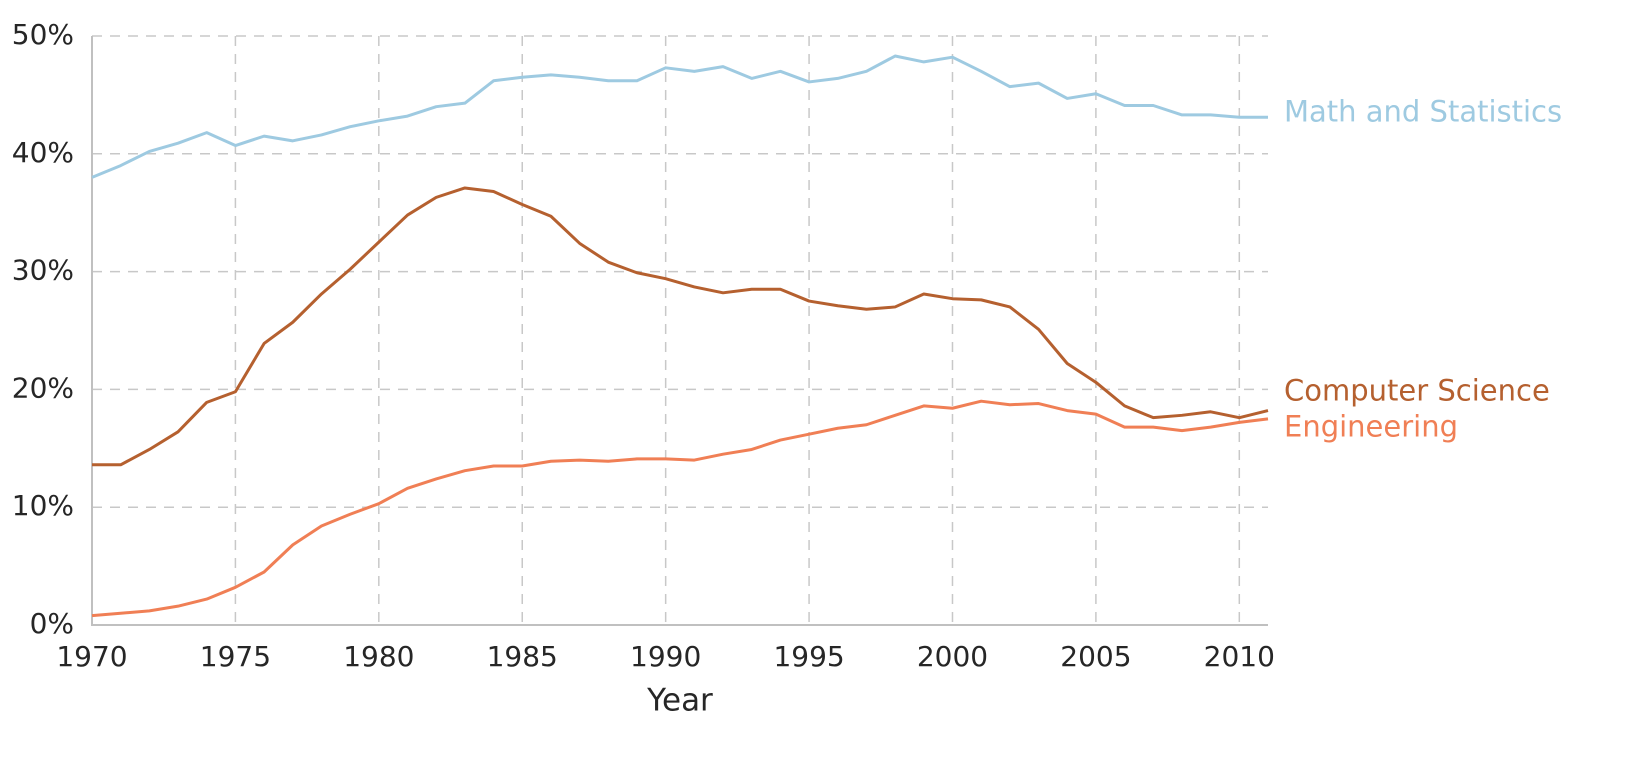  Describe the element at coordinates (522, 656) in the screenshot. I see `x-tick-label: 1985` at that location.